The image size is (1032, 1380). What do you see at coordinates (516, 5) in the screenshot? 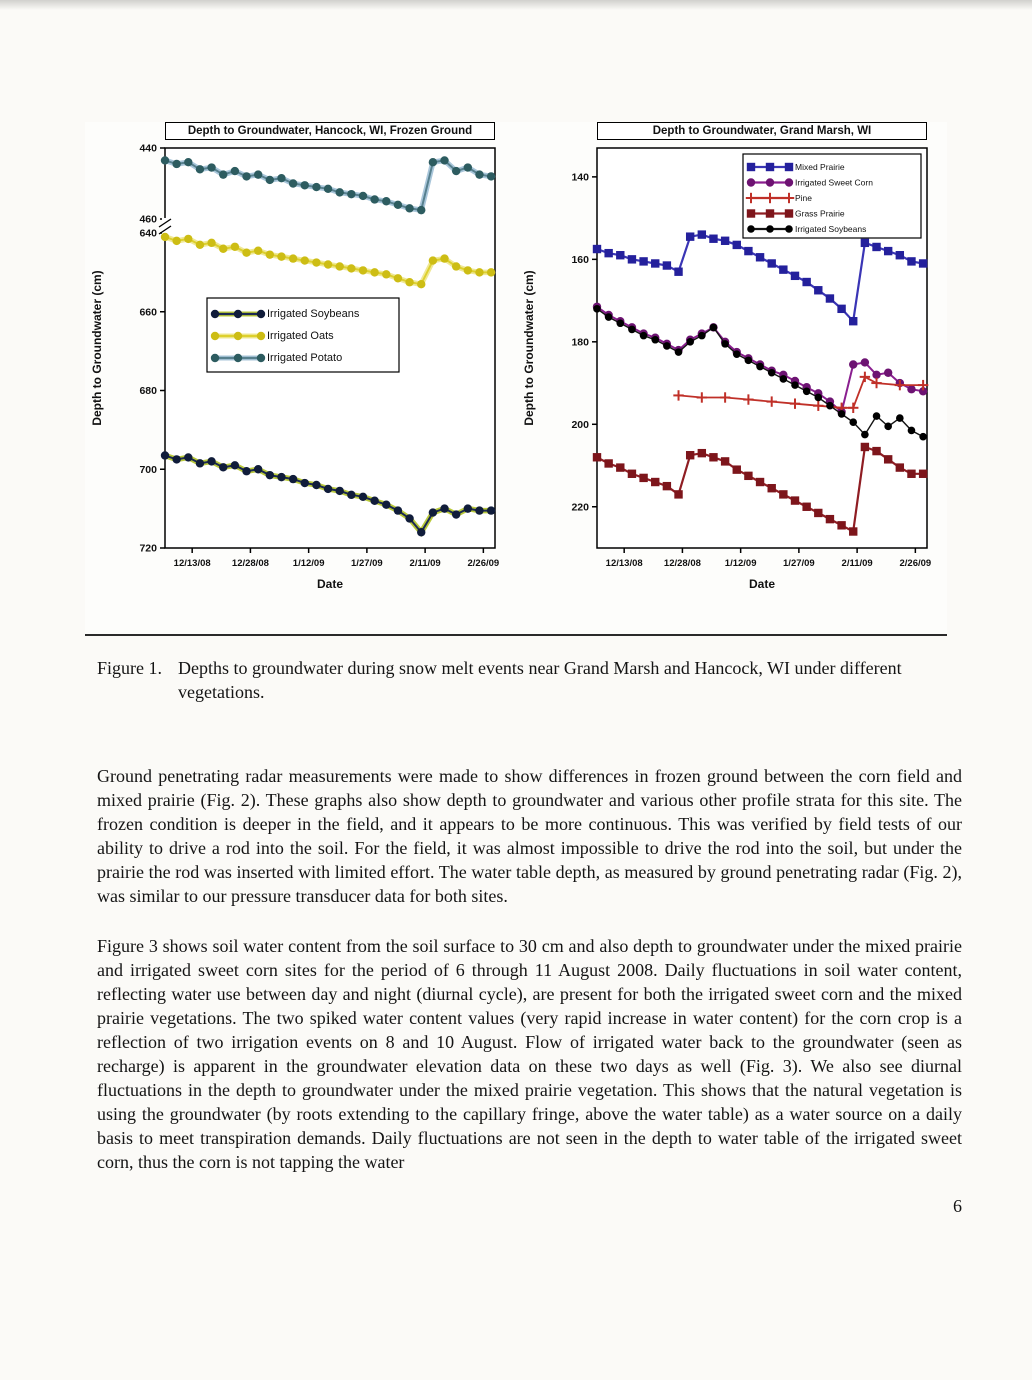
I see `scan-edge-shading` at bounding box center [516, 5].